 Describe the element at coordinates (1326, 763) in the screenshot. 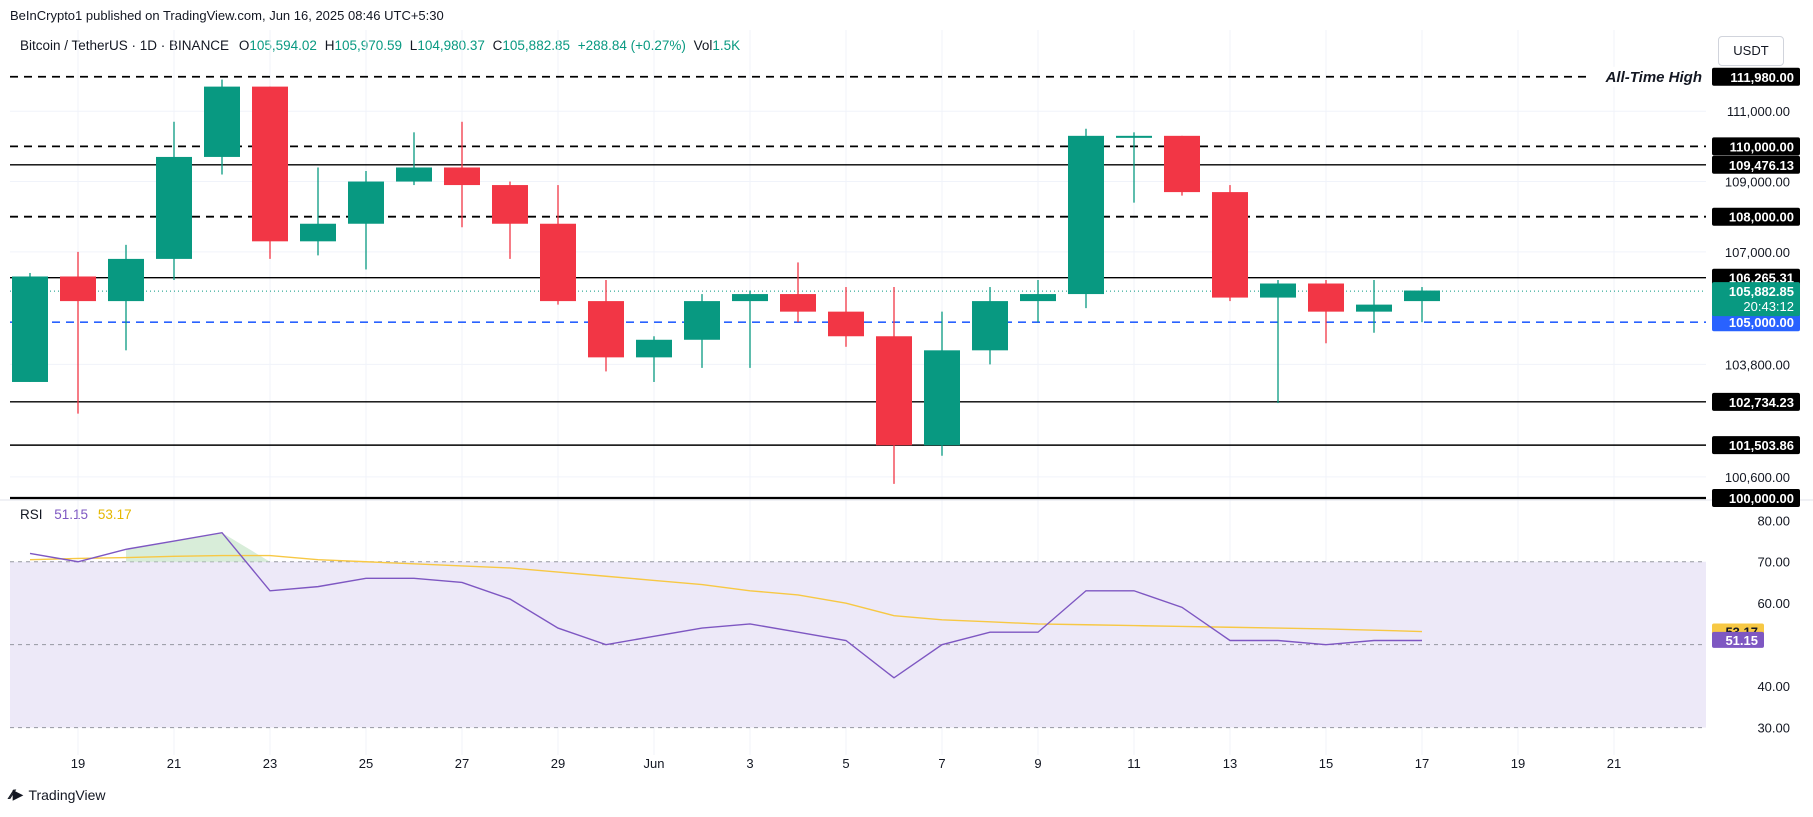

I see `x-tick-label: 15` at that location.